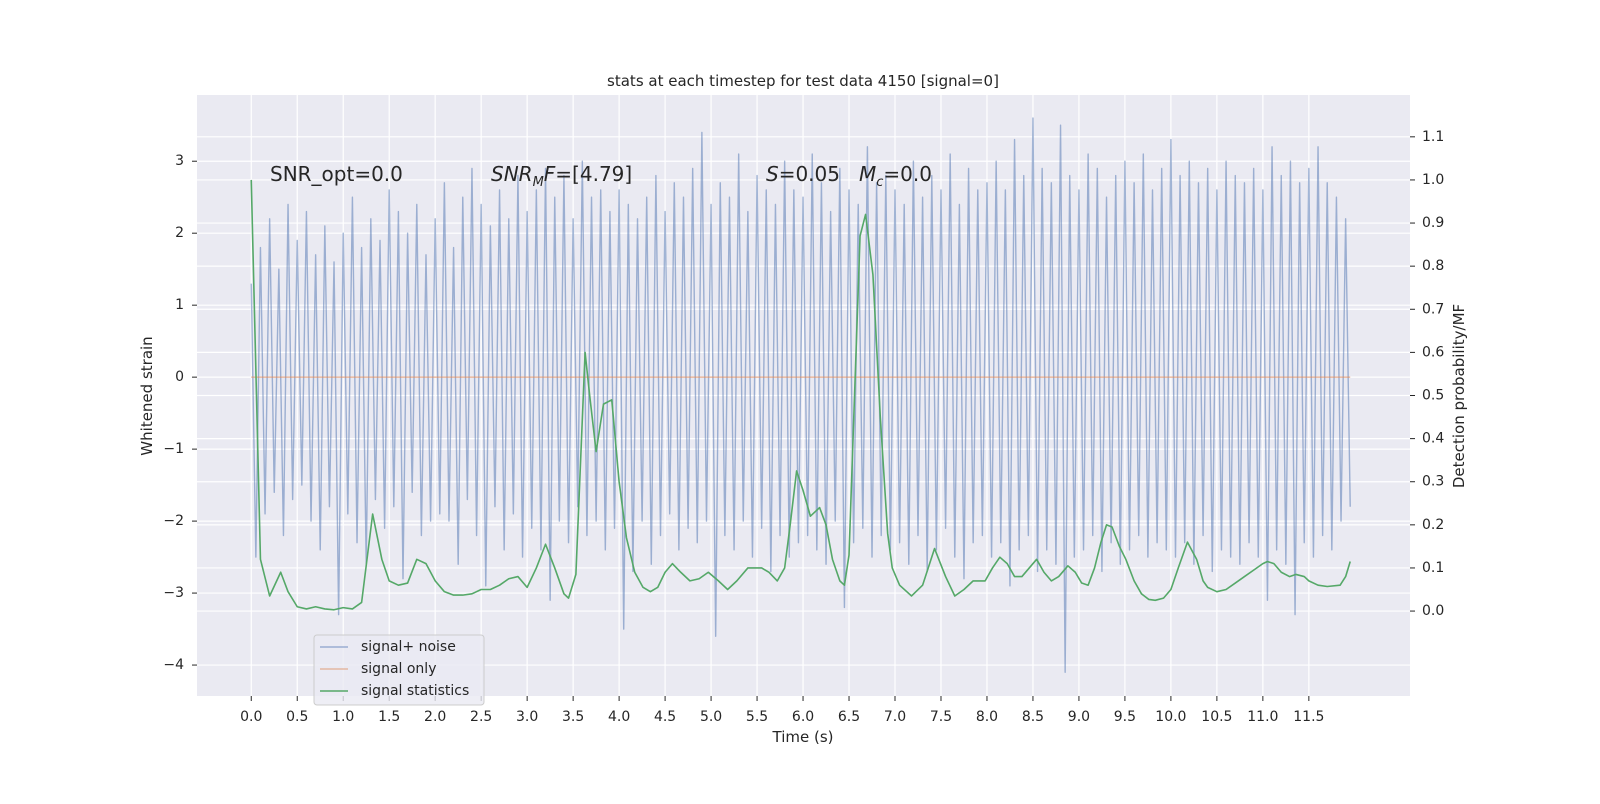 The width and height of the screenshot is (1600, 804). I want to click on annotation-part: SNR, so click(512, 174).